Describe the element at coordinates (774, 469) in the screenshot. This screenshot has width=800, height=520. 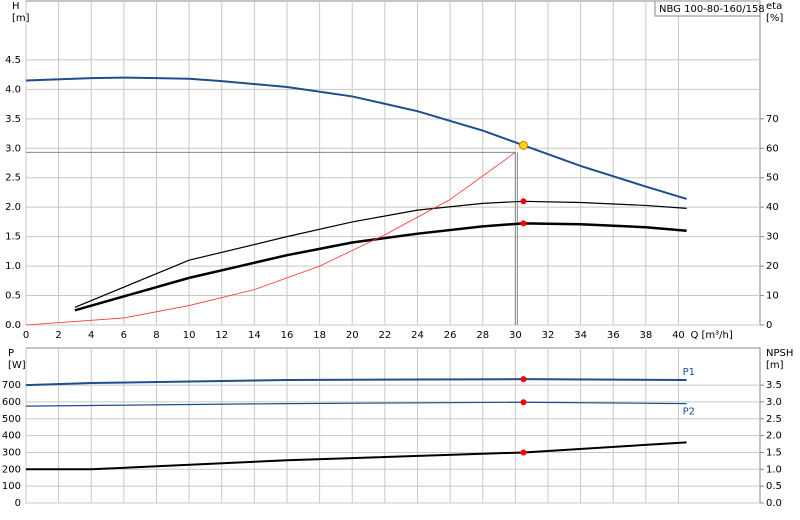
I see `y2-tick-label: 1.0` at that location.